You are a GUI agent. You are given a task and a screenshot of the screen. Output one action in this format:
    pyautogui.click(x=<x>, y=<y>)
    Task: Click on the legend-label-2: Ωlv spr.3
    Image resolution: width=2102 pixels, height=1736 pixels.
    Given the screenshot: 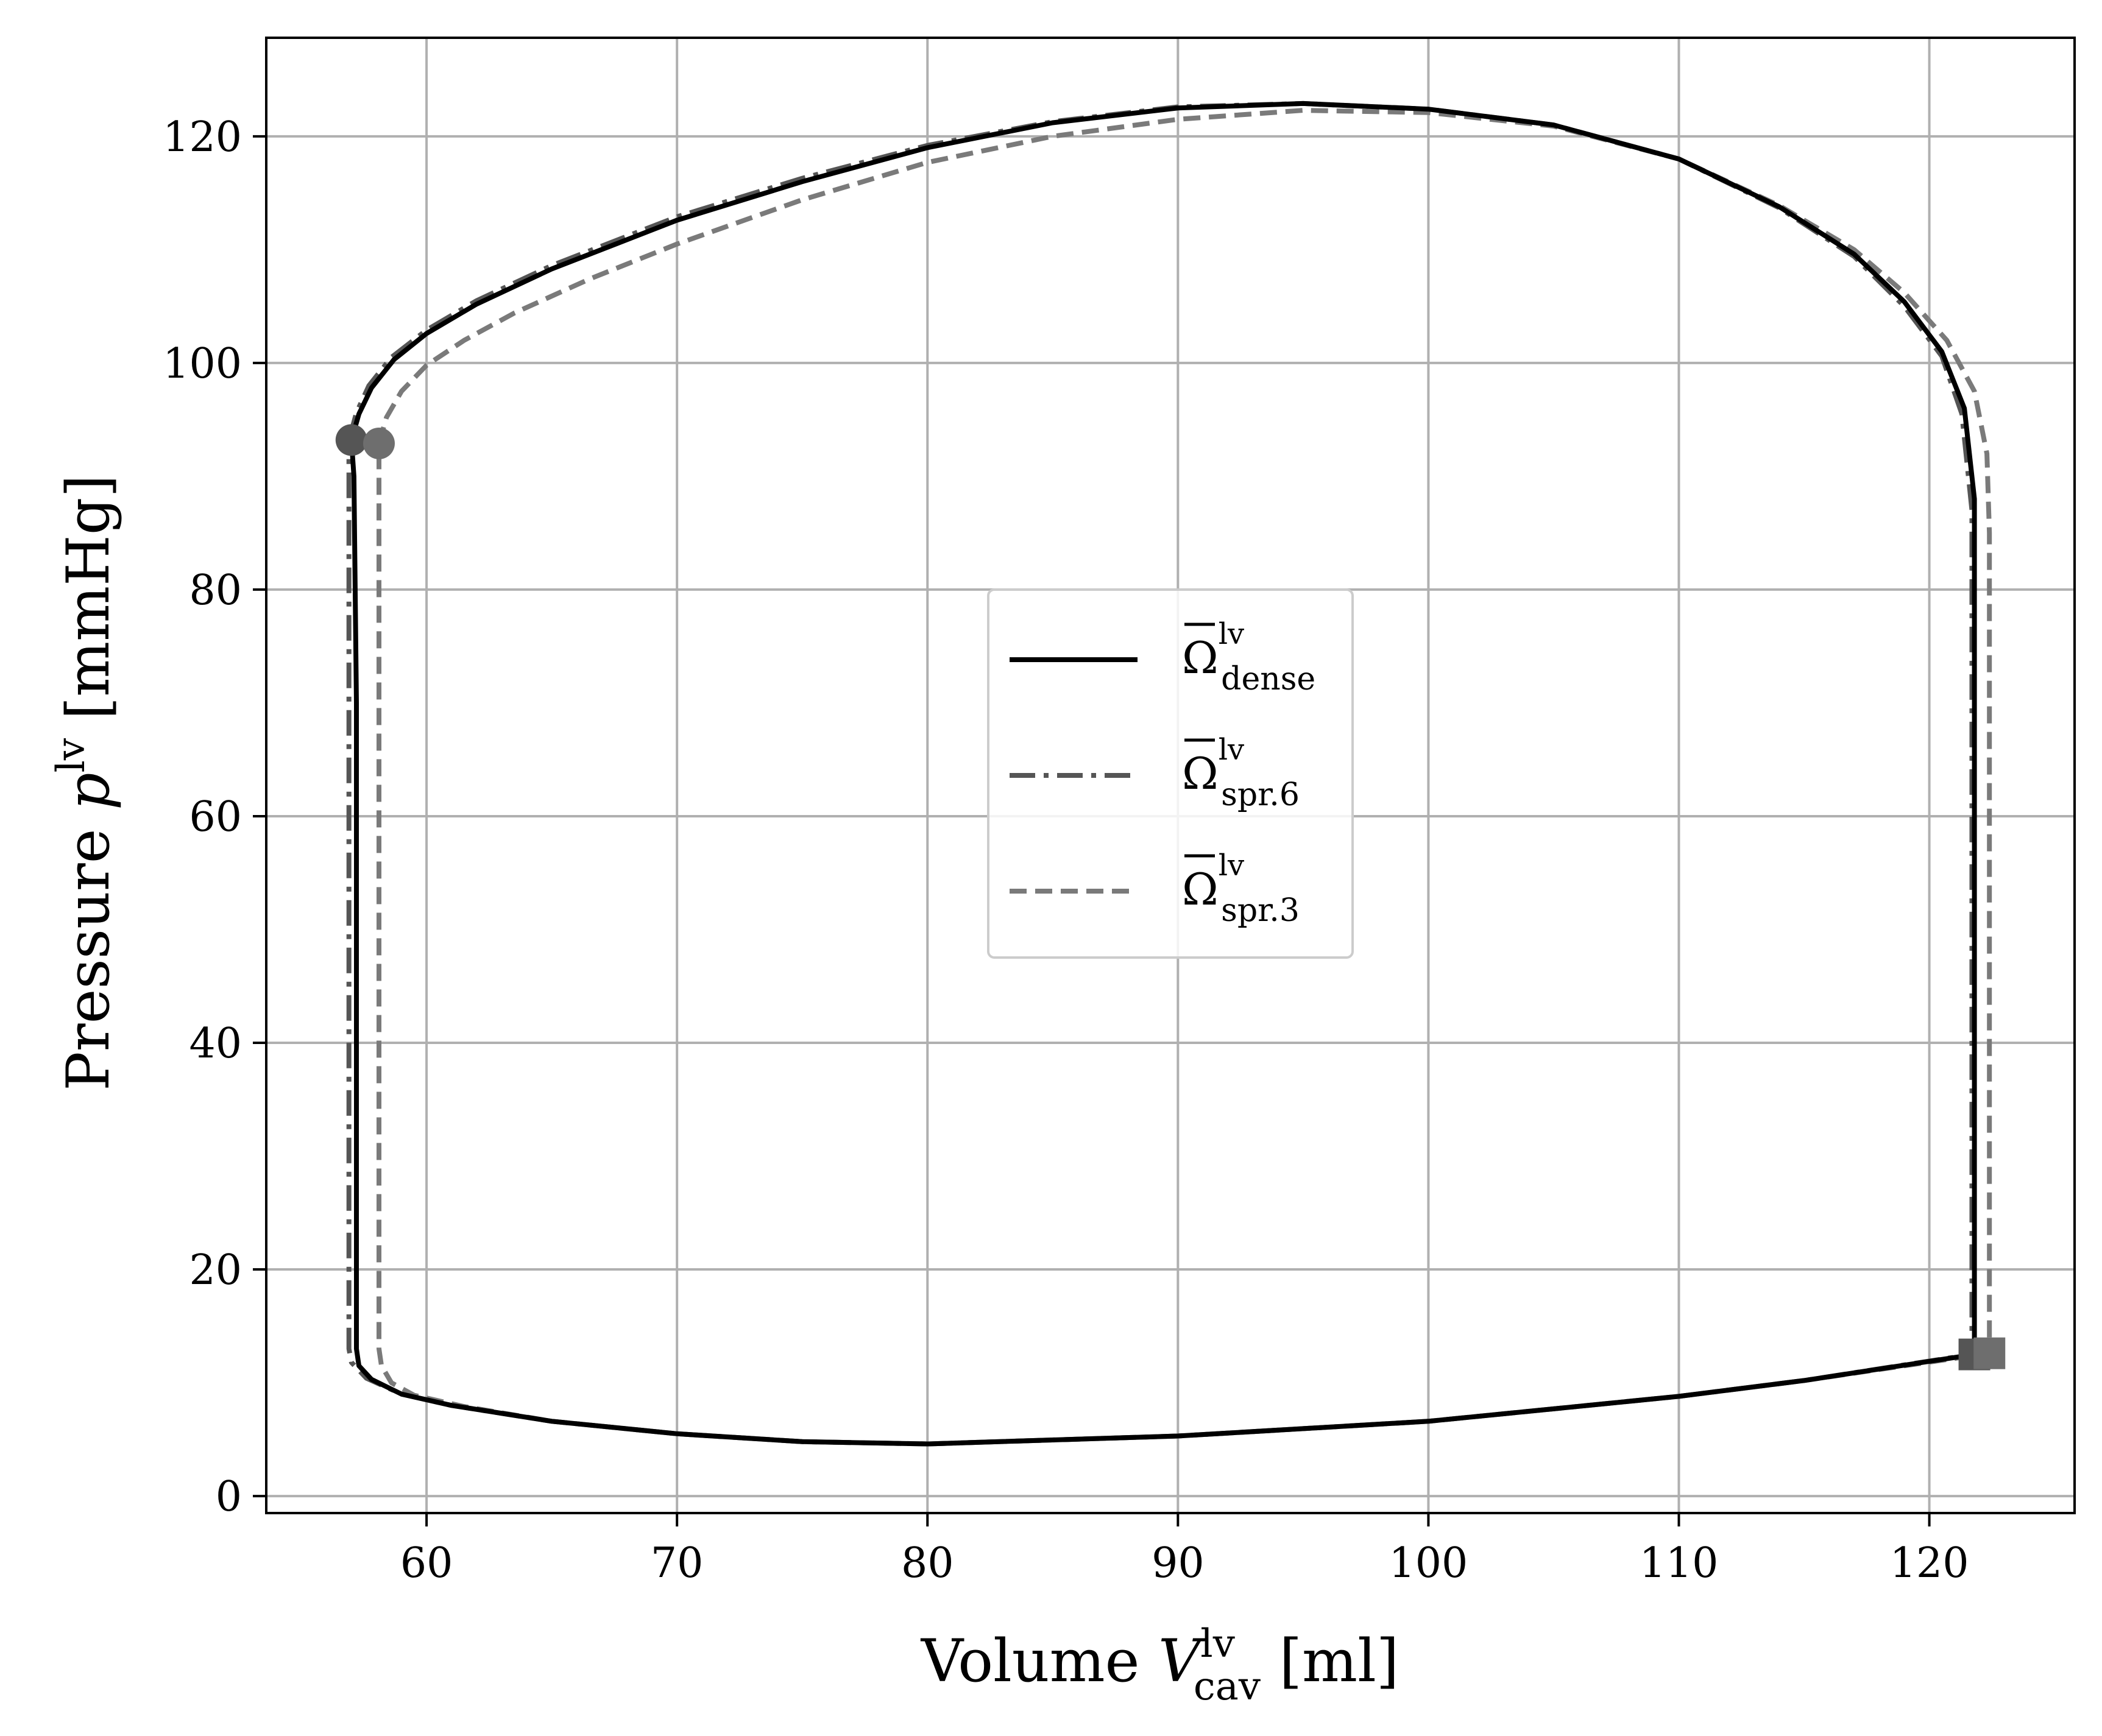 What is the action you would take?
    pyautogui.click(x=1241, y=889)
    